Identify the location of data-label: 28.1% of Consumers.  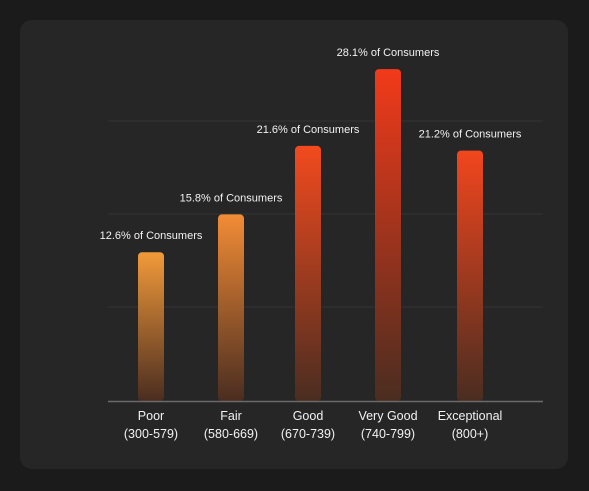
(388, 53).